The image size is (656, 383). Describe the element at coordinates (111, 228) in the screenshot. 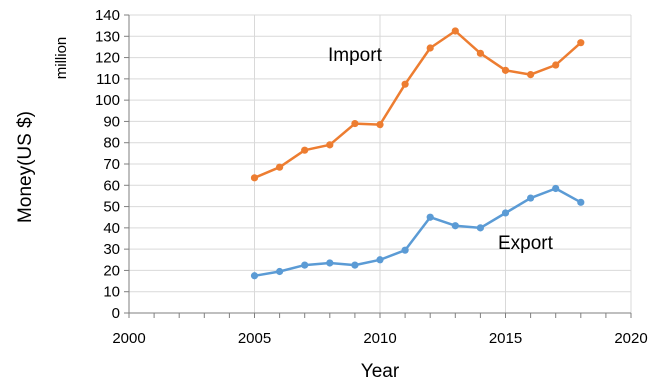

I see `y-tick-label: 40` at that location.